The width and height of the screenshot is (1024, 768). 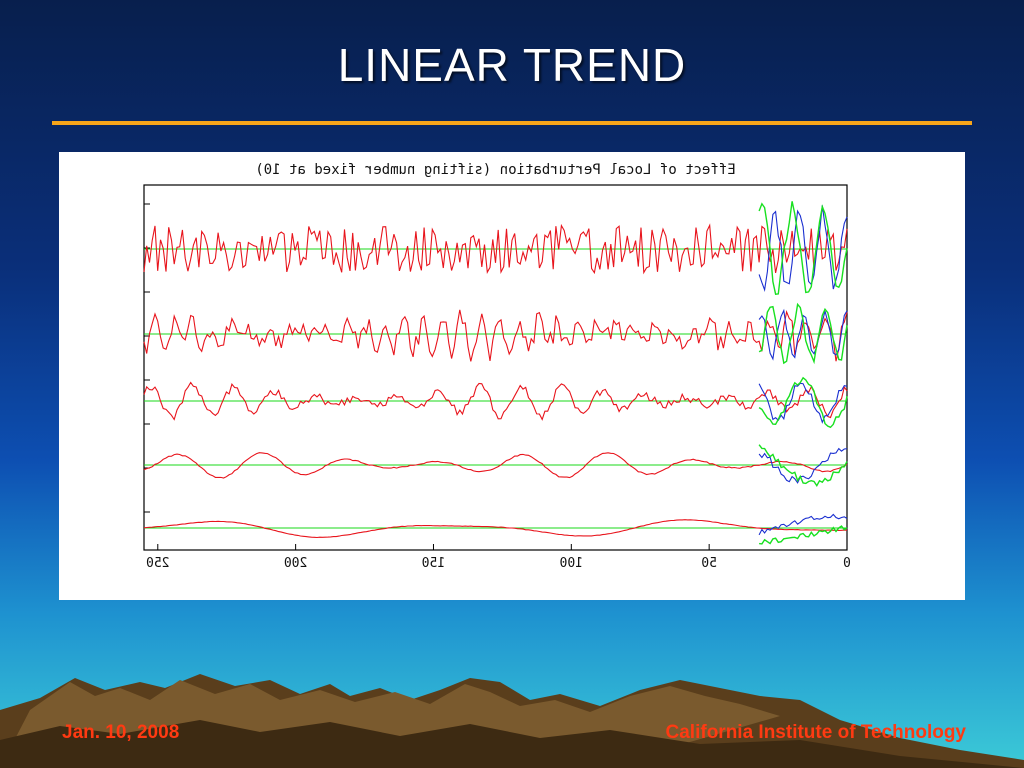 I want to click on x-tick-label: 200, so click(x=295, y=563).